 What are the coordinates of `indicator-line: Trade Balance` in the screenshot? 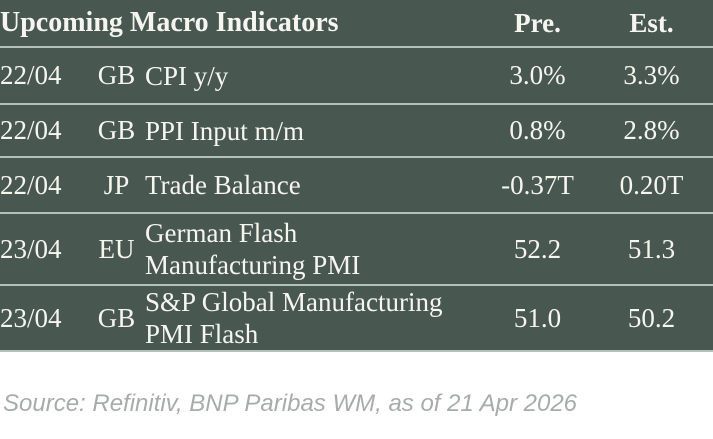 It's located at (223, 185).